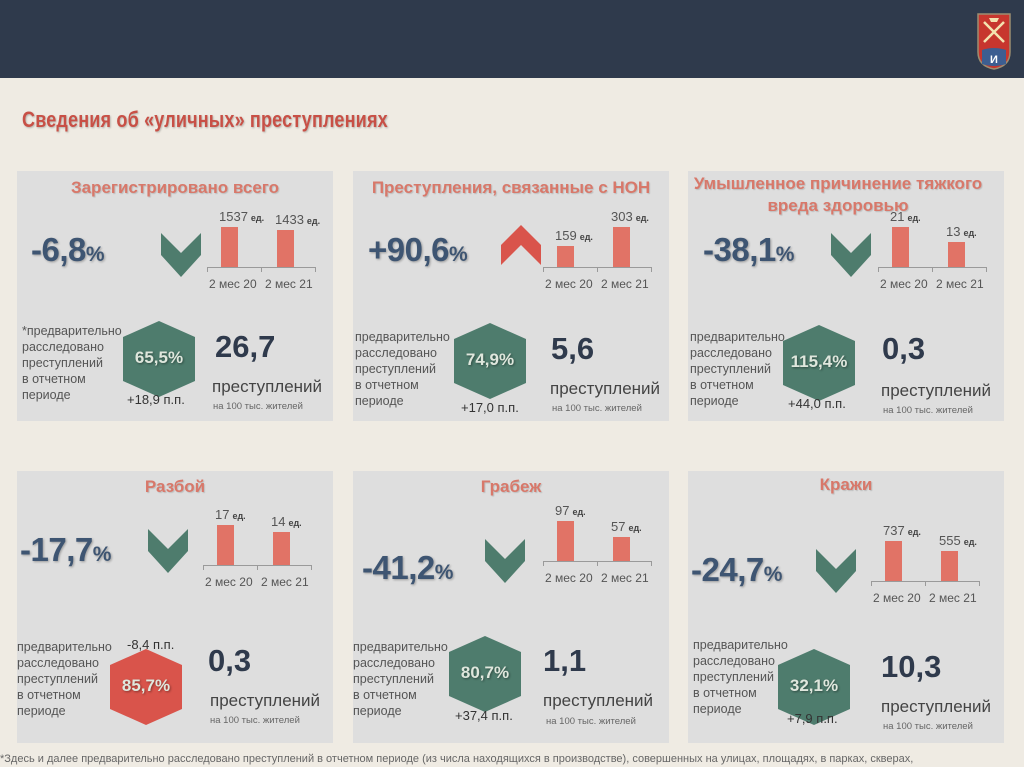 This screenshot has width=1024, height=767. I want to click on svg-text: И, so click(994, 60).